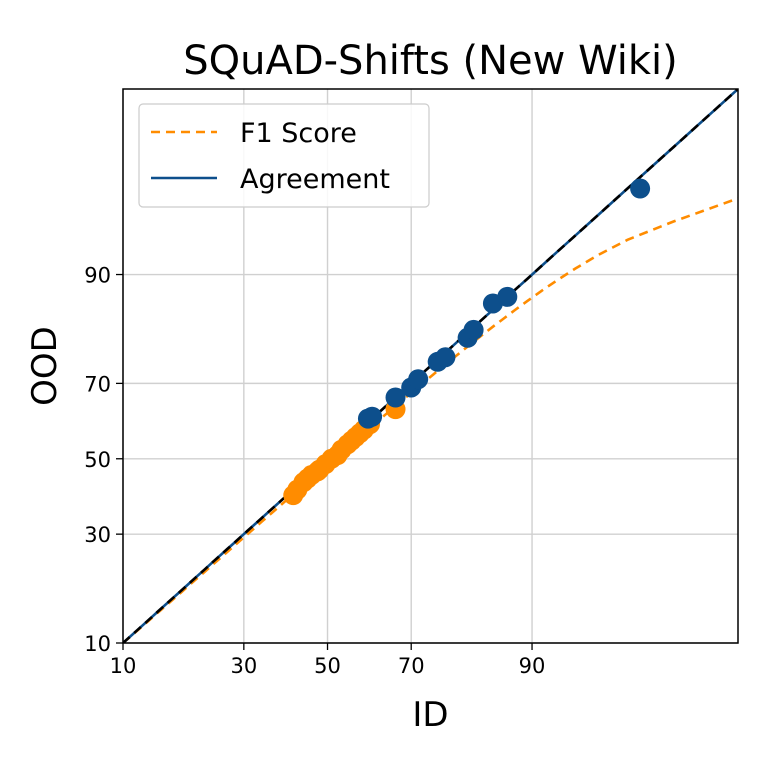 This screenshot has height=761, width=761. What do you see at coordinates (327, 666) in the screenshot?
I see `x-tick-label: 50` at bounding box center [327, 666].